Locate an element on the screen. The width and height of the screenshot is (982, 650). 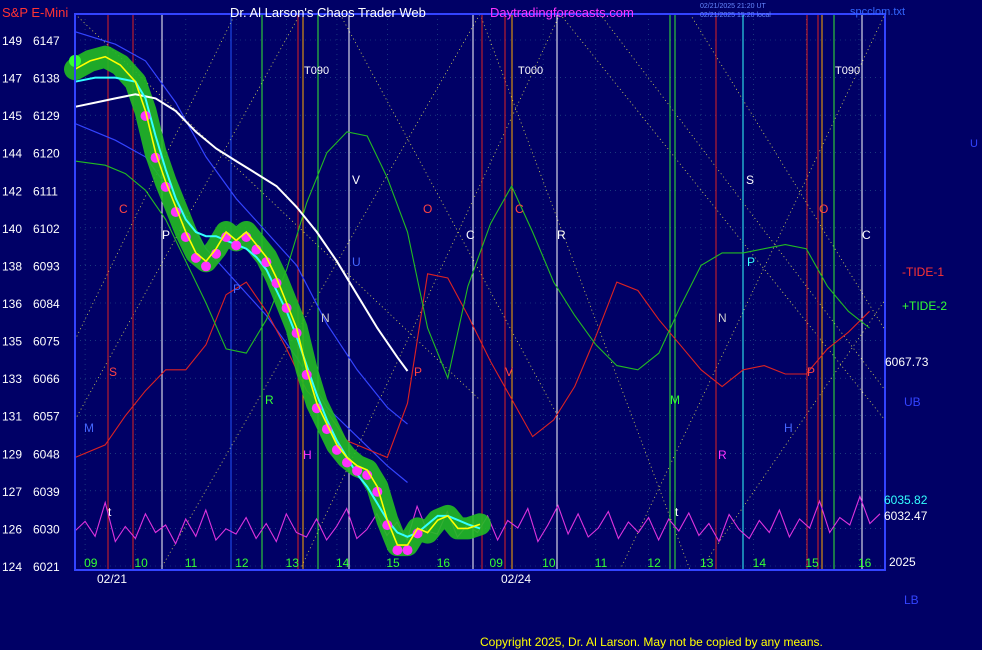
y-right-tick-label: 6120 is located at coordinates (46, 154).